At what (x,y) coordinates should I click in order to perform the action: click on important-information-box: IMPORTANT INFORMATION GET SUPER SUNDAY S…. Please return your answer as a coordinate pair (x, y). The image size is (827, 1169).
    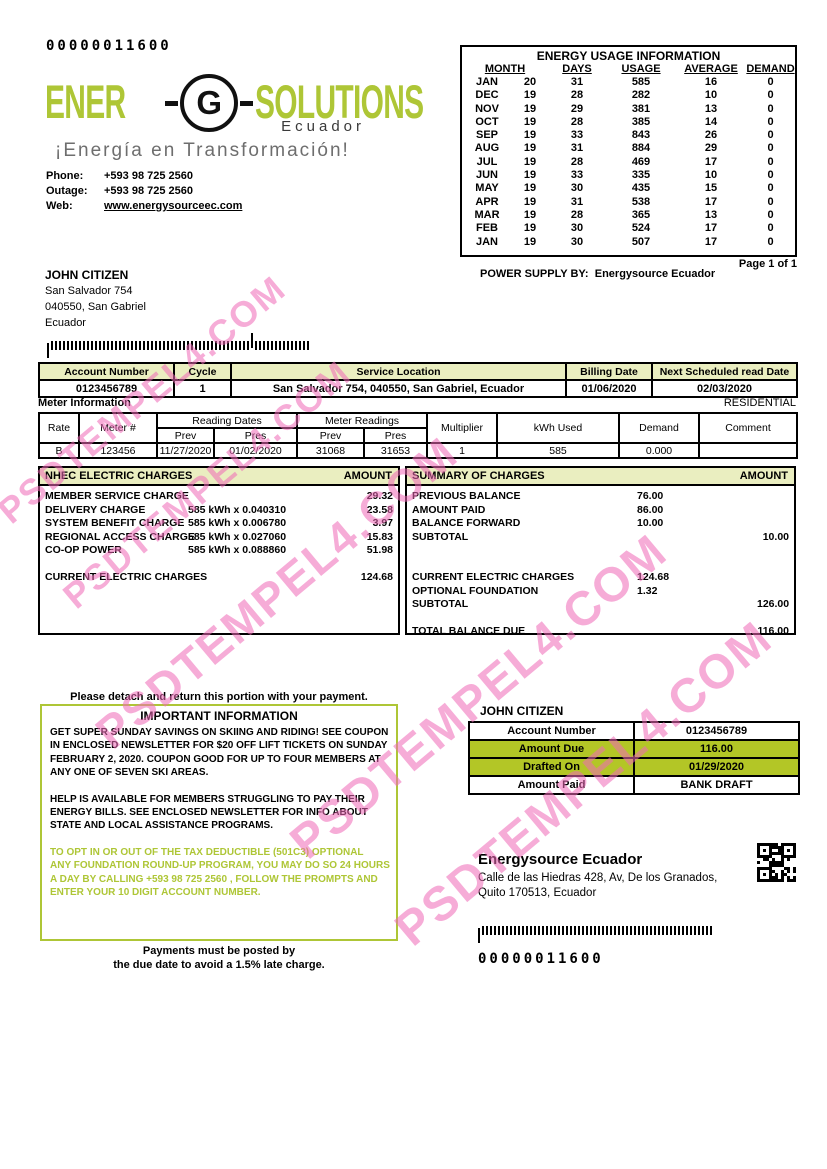
    Looking at the image, I should click on (219, 822).